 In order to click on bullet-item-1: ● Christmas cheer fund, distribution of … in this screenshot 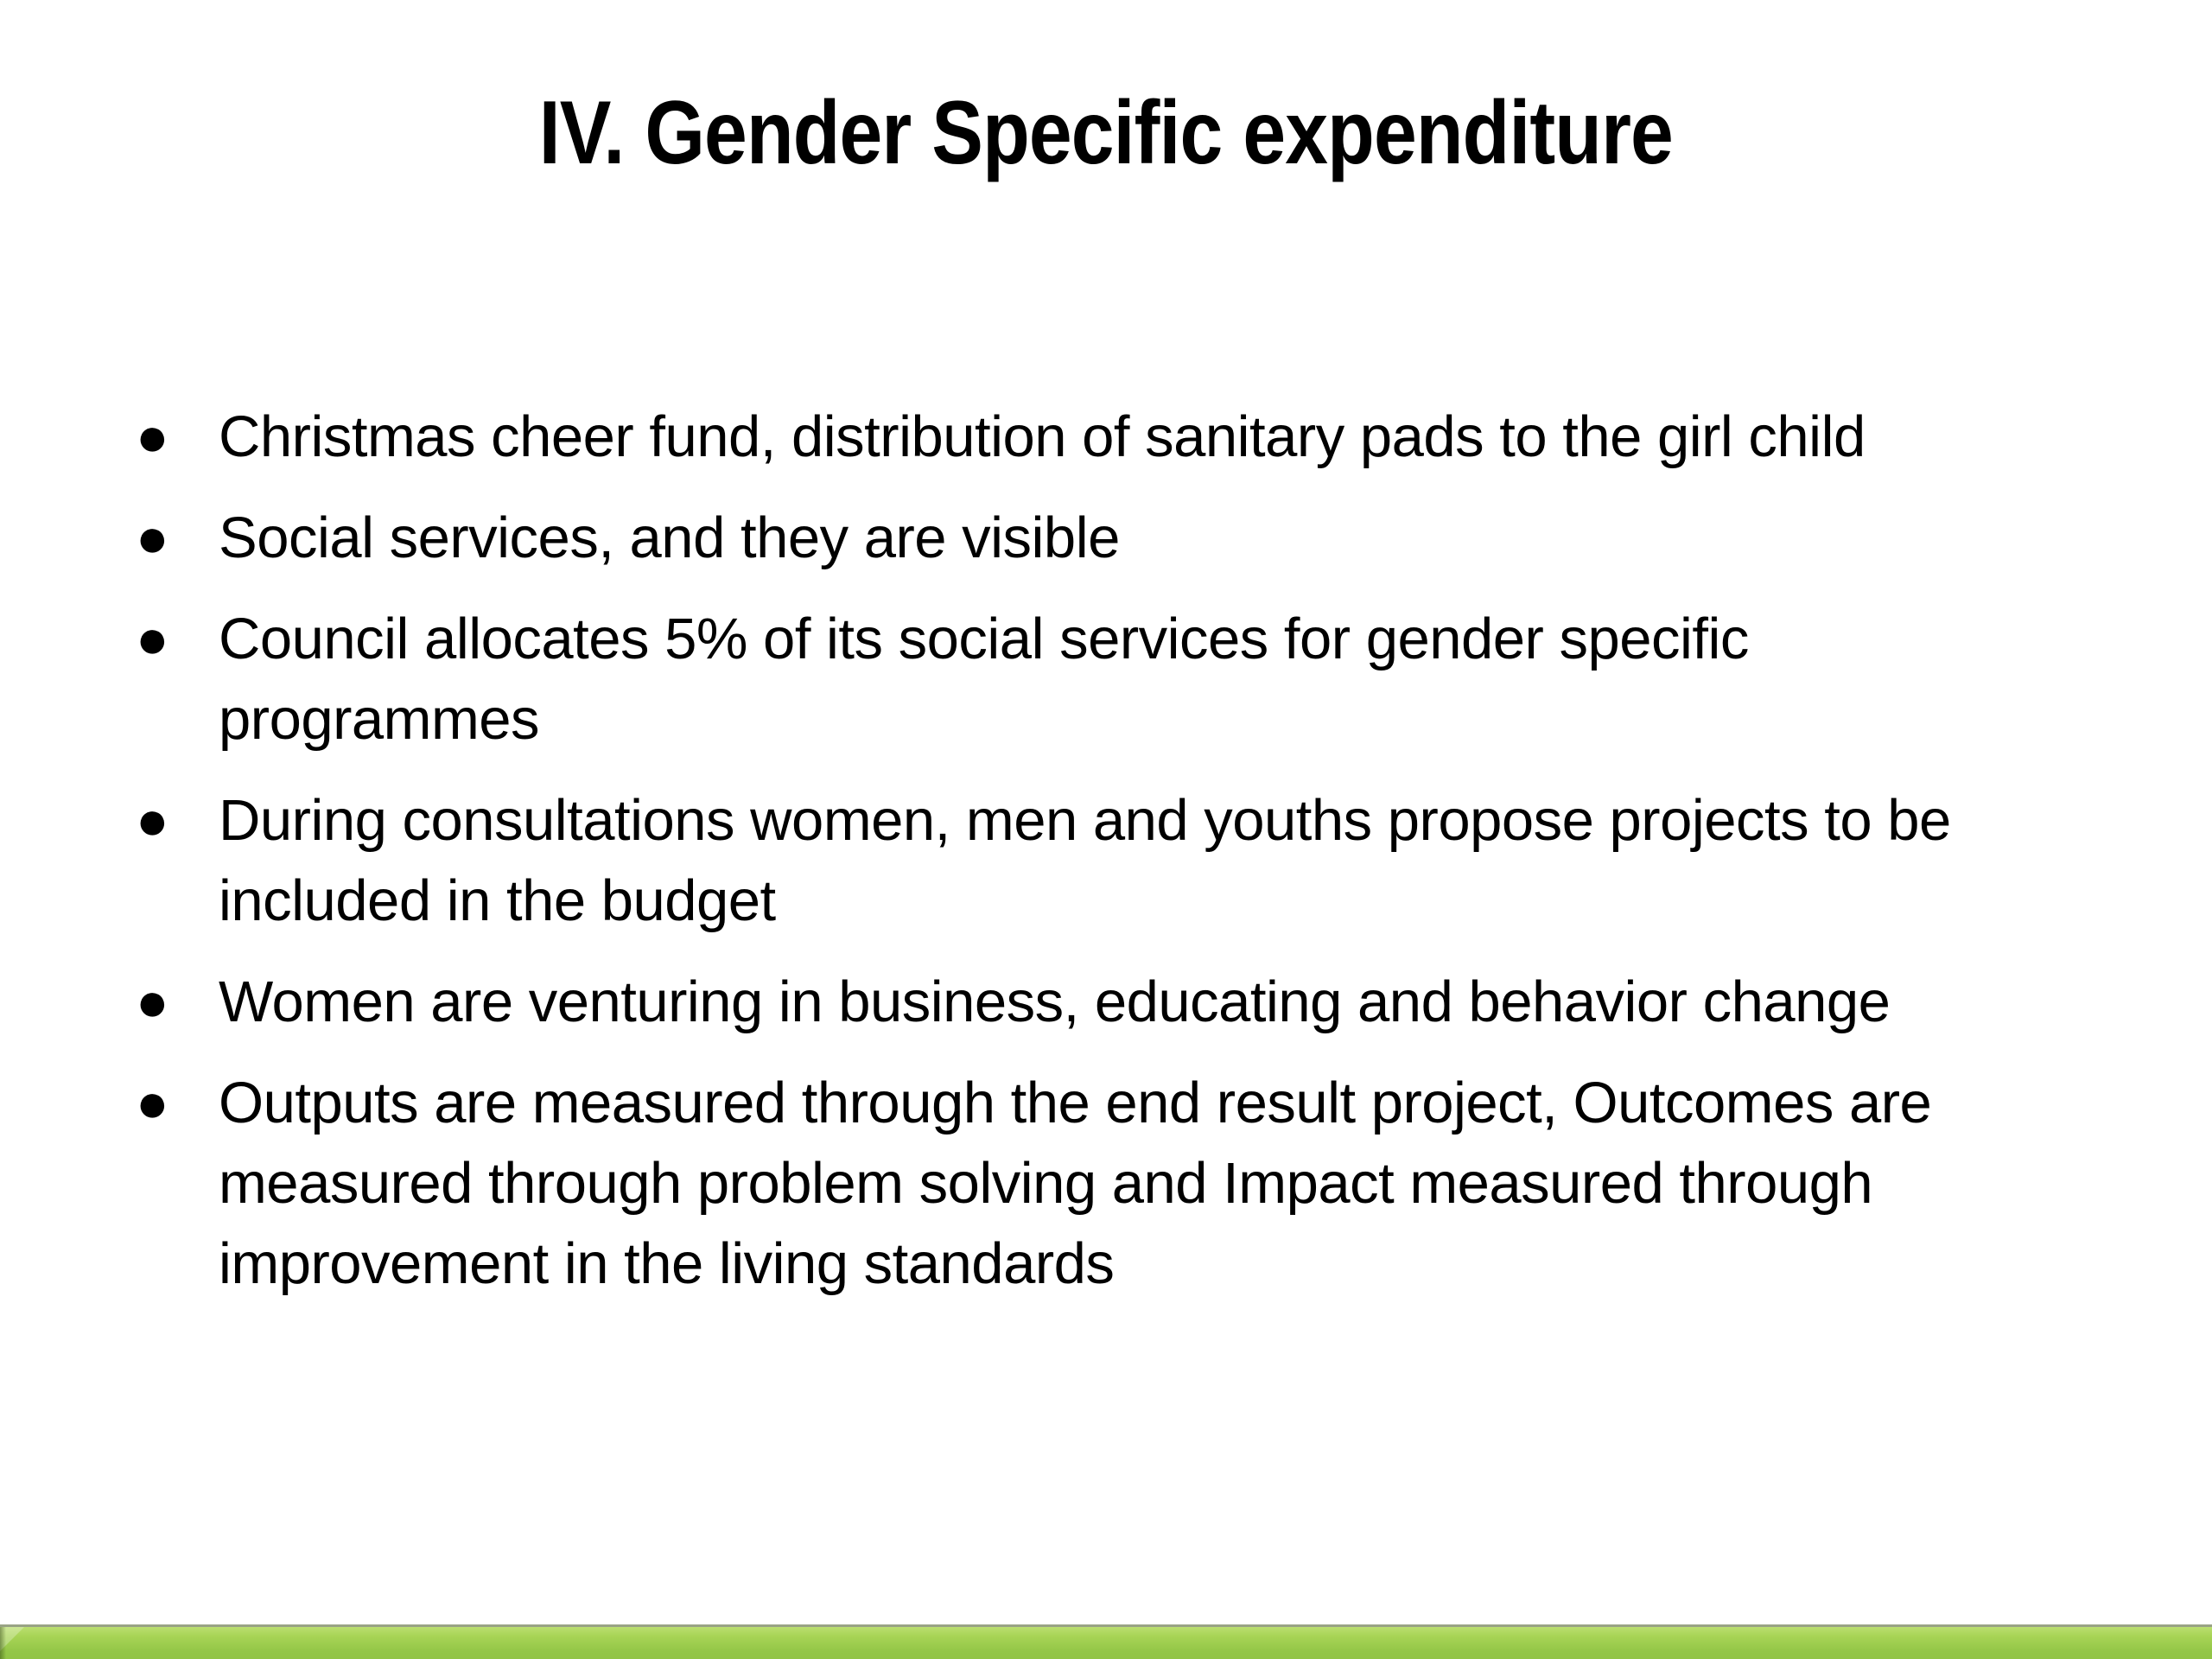, I will do `click(1103, 437)`.